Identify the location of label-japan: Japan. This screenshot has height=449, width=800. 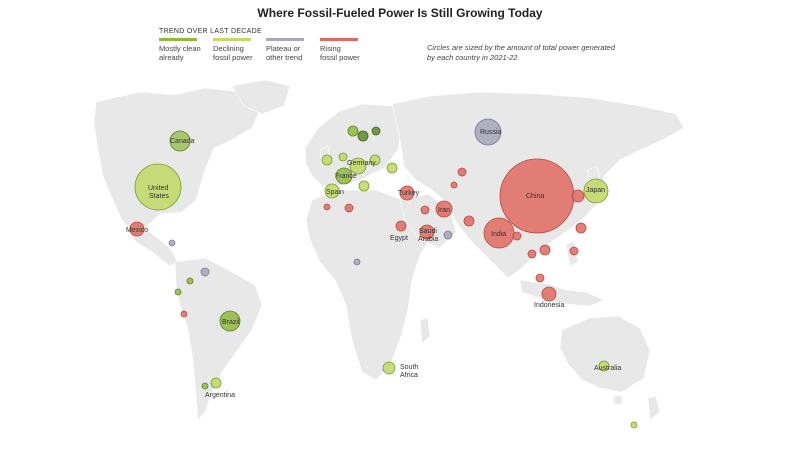
(595, 190).